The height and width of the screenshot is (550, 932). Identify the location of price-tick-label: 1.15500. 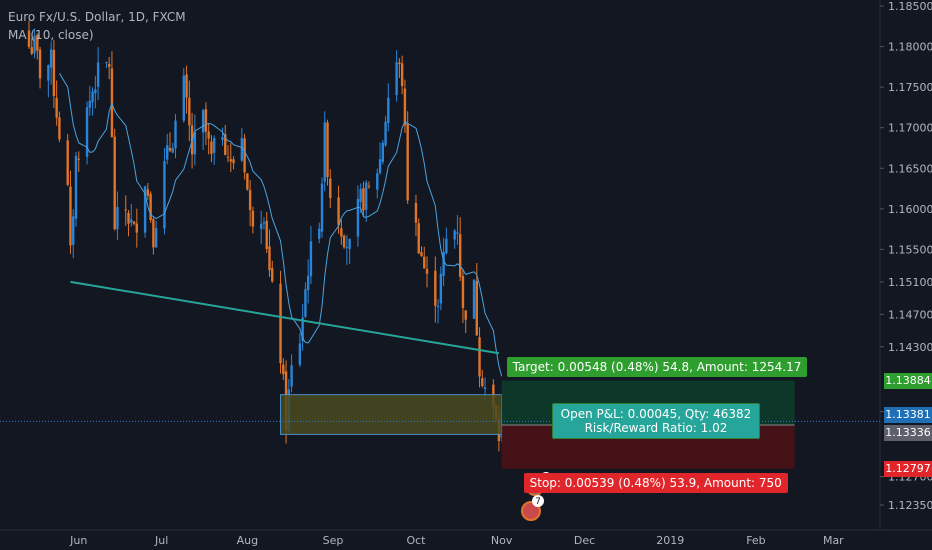
(910, 249).